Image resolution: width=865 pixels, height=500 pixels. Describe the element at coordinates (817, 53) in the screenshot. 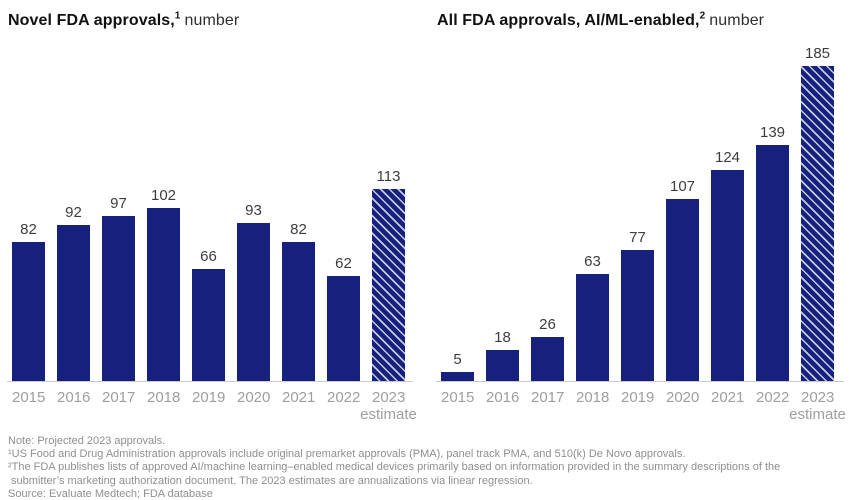

I see `bar-value-label: 185` at that location.